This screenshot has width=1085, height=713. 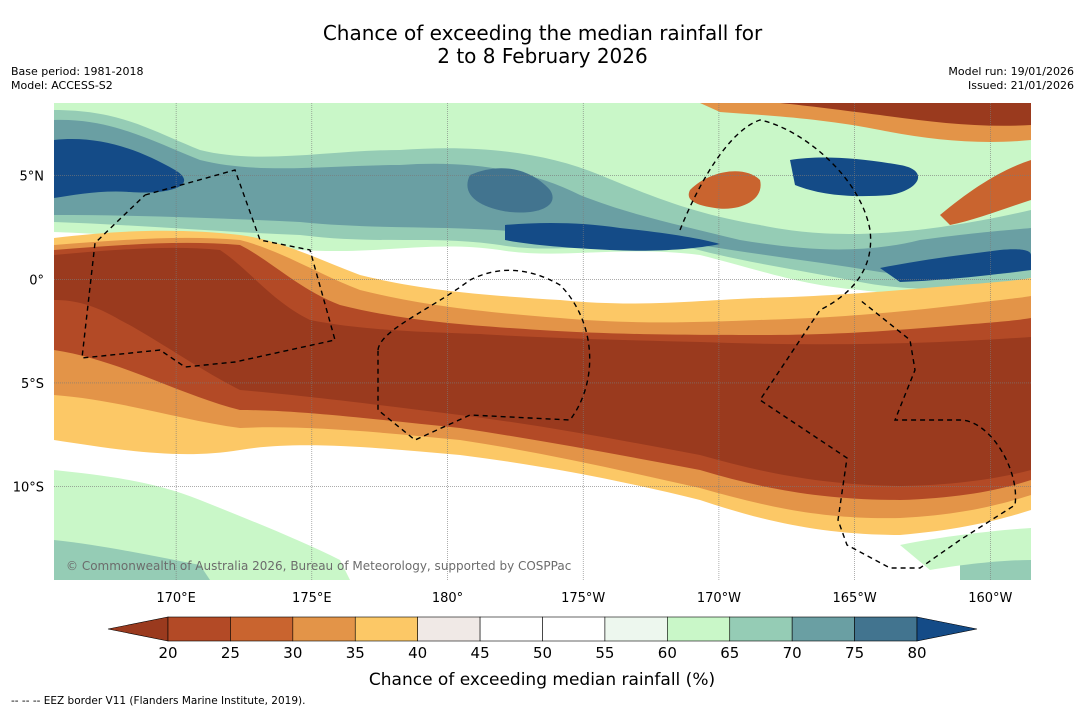 I want to click on green-southeast, so click(x=965, y=549).